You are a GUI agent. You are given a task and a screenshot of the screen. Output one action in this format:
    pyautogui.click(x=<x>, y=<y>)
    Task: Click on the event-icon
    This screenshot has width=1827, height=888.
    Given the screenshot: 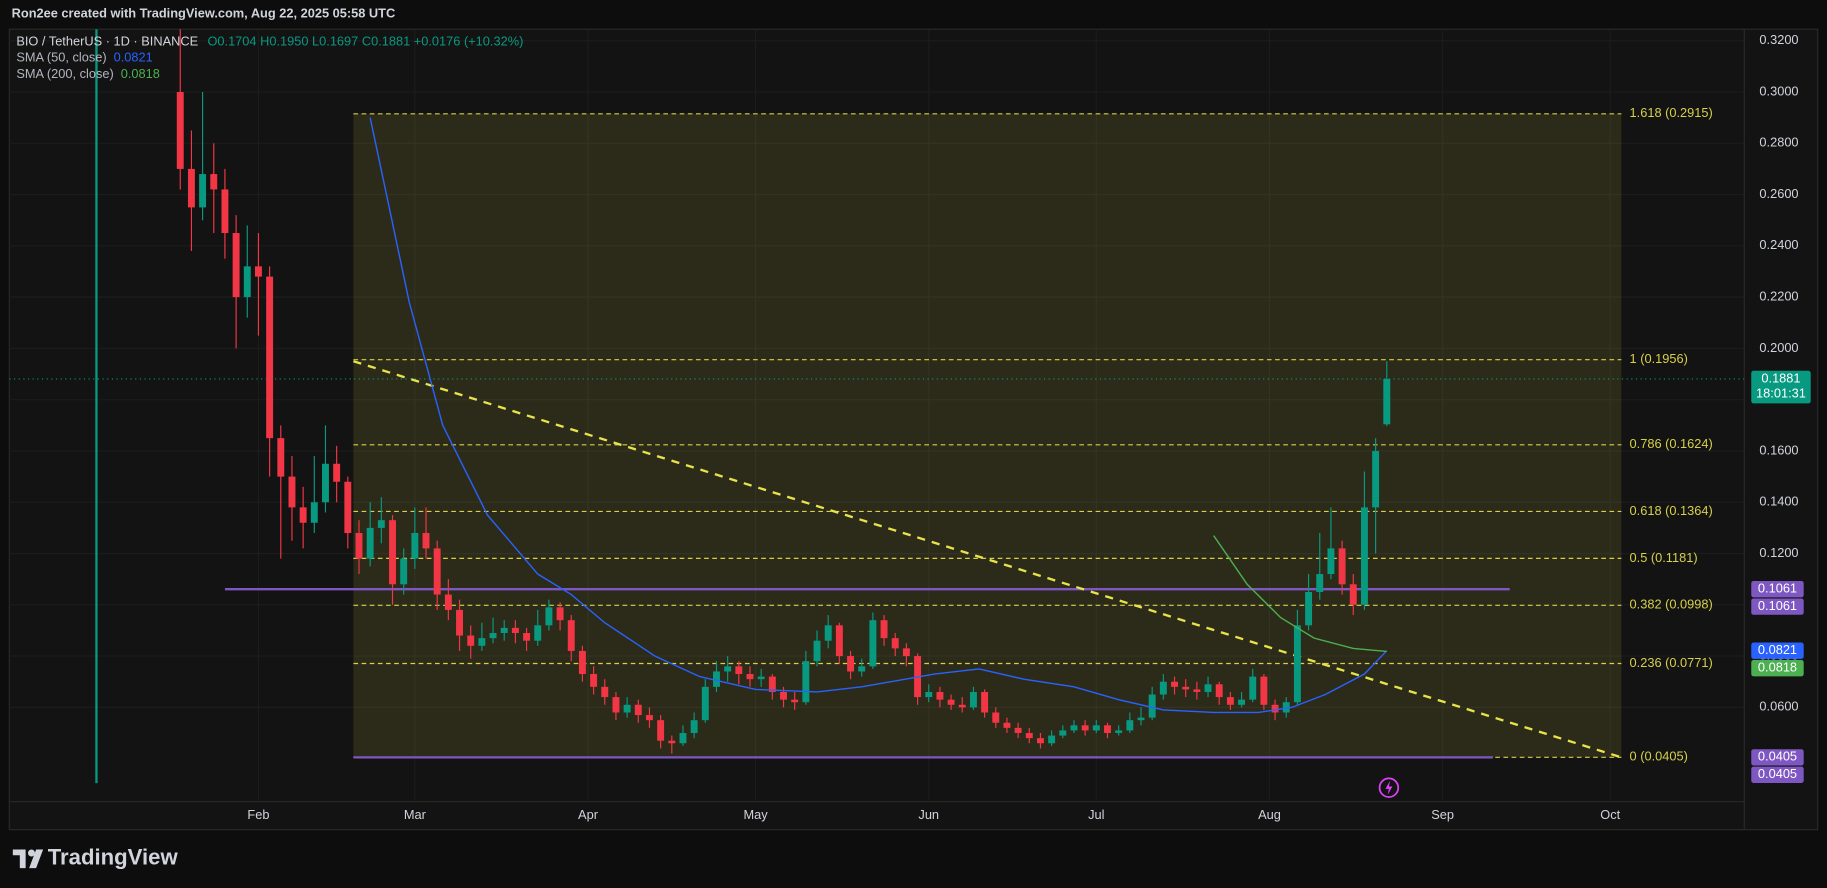 What is the action you would take?
    pyautogui.click(x=1389, y=787)
    